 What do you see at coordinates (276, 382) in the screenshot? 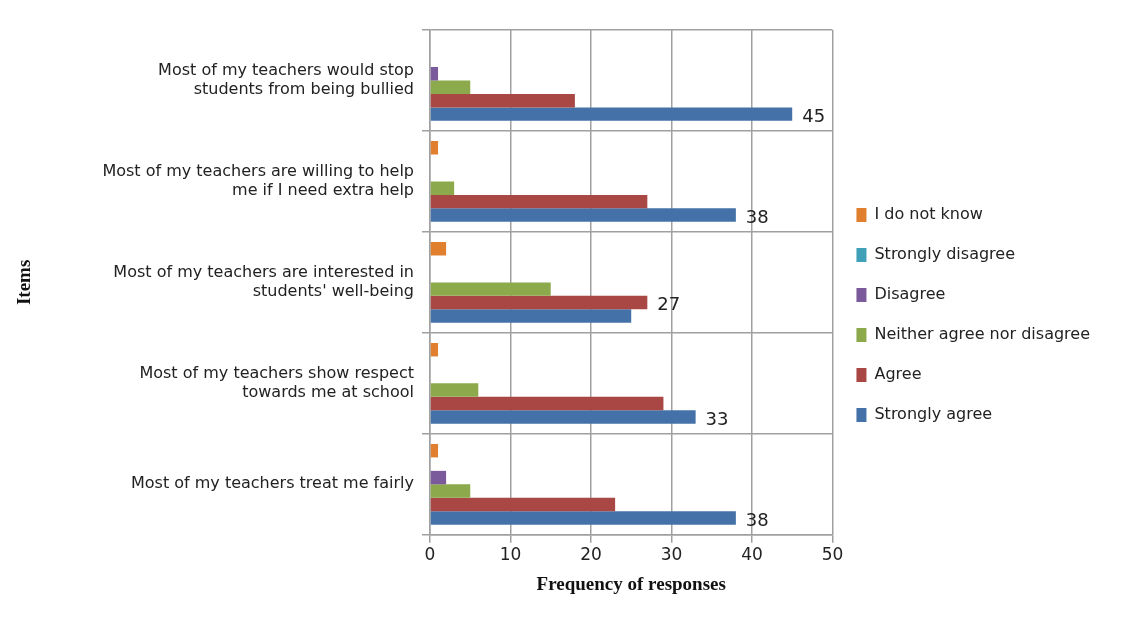
I see `y-tick-label: Most of my teachers show respect towards me at school` at bounding box center [276, 382].